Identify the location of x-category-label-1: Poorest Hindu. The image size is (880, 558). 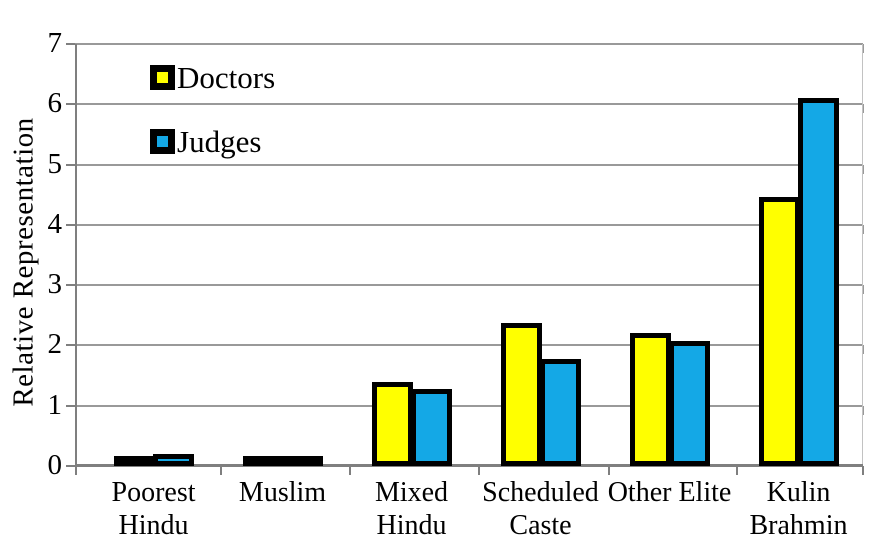
(154, 509).